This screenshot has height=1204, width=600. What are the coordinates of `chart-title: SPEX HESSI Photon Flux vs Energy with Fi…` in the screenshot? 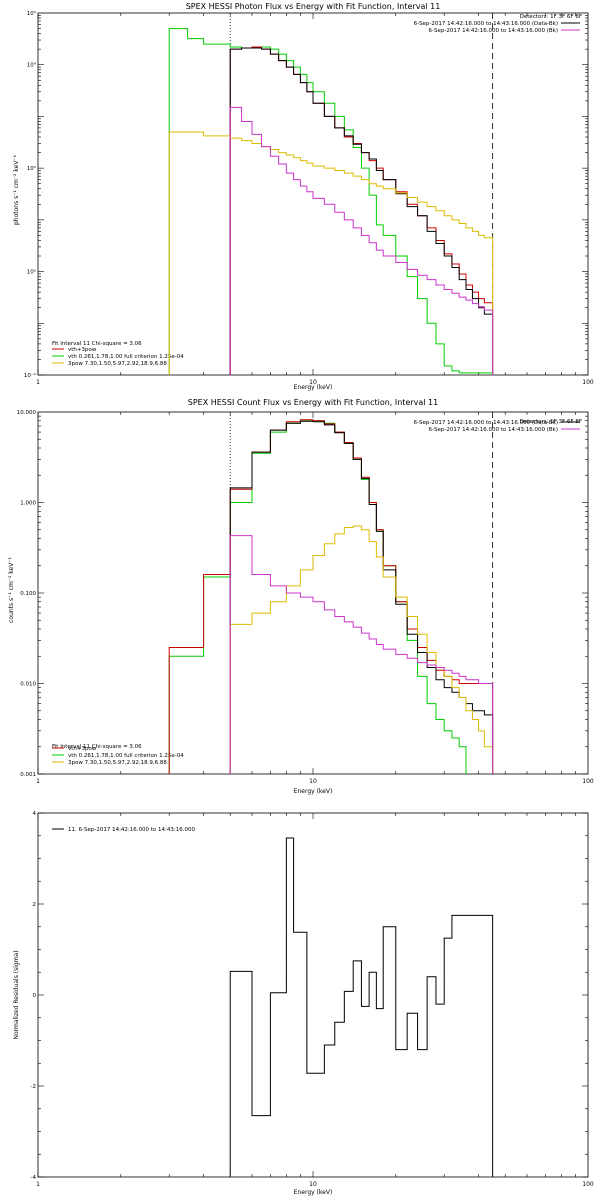 It's located at (313, 6).